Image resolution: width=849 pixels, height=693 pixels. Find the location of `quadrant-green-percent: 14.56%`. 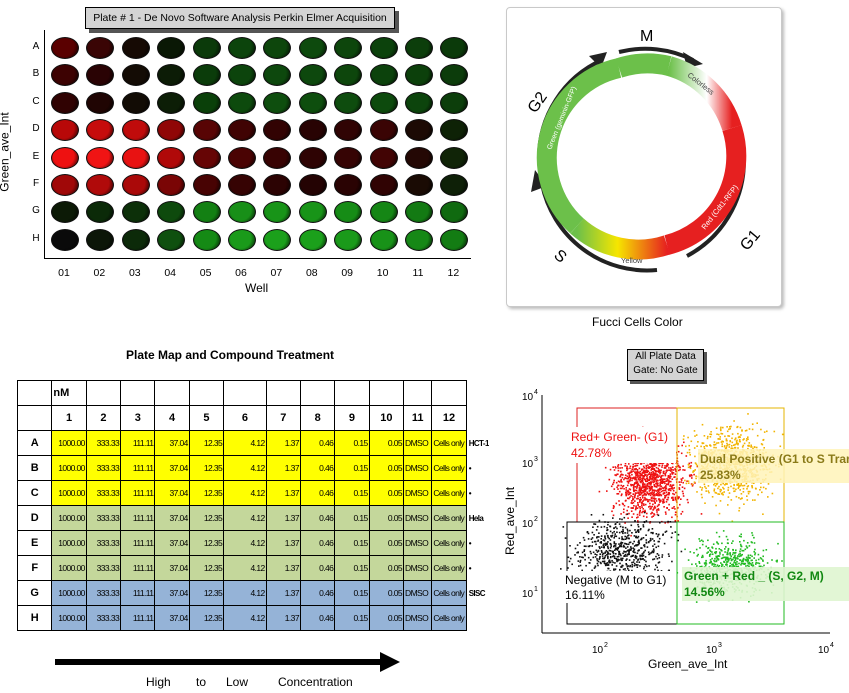

quadrant-green-percent: 14.56% is located at coordinates (704, 592).